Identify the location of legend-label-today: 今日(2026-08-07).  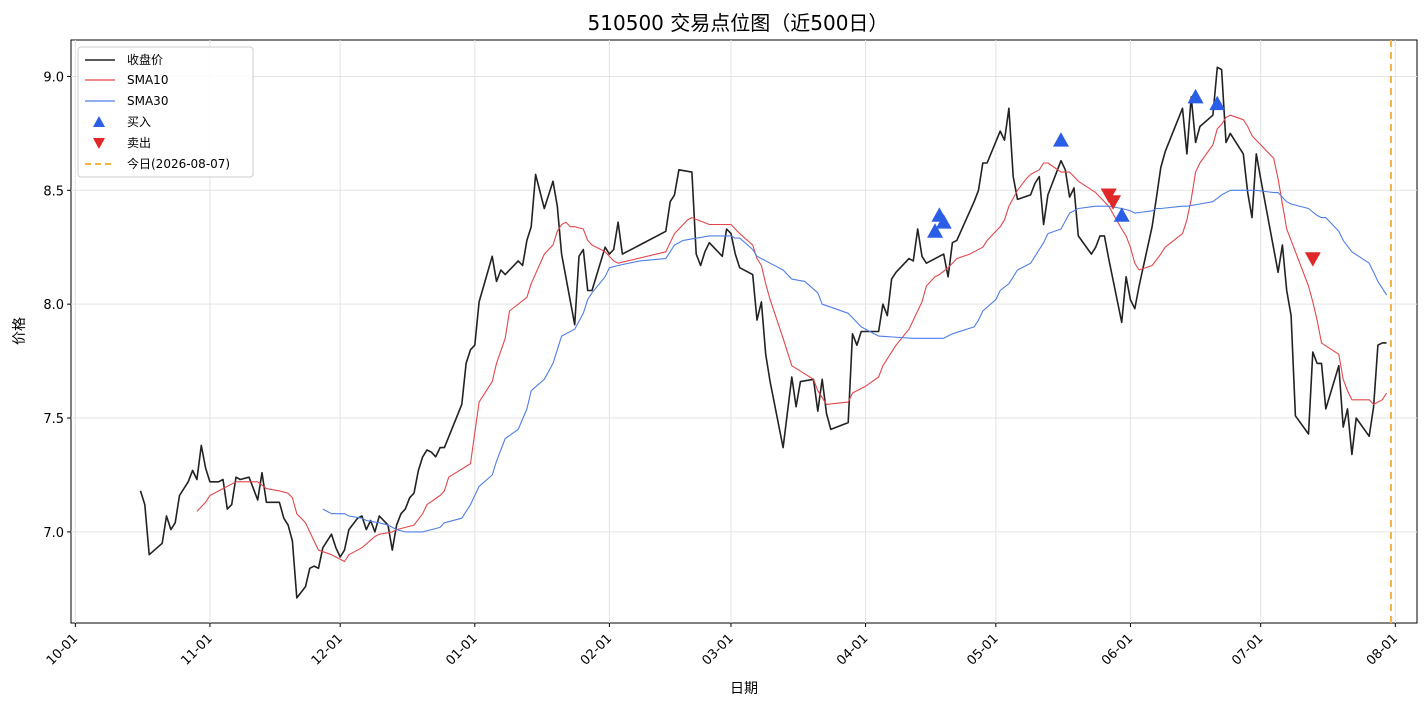
(178, 163).